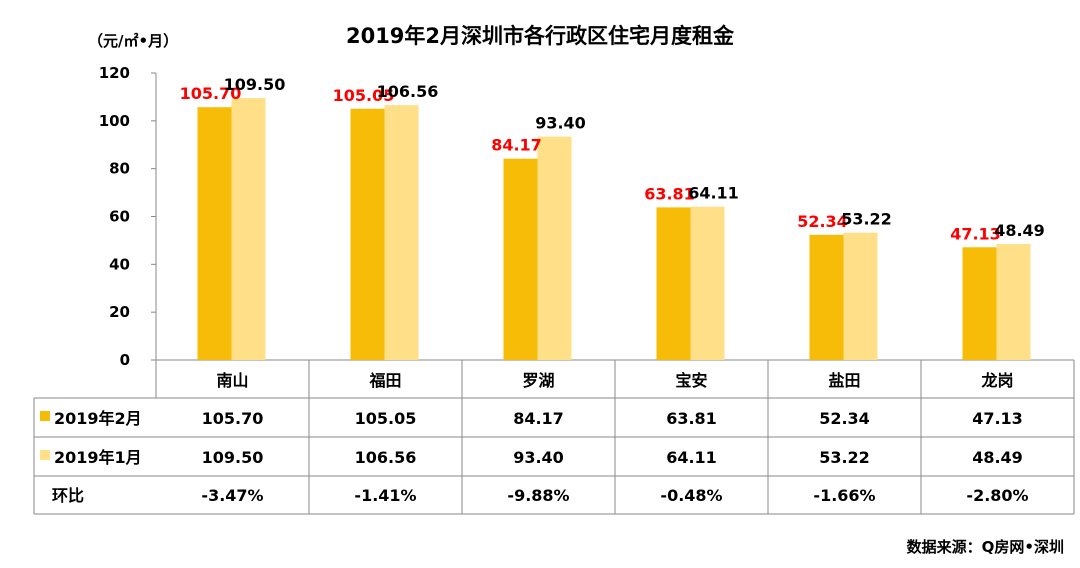 The image size is (1080, 568). Describe the element at coordinates (844, 457) in the screenshot. I see `table-cell: 53.22` at that location.